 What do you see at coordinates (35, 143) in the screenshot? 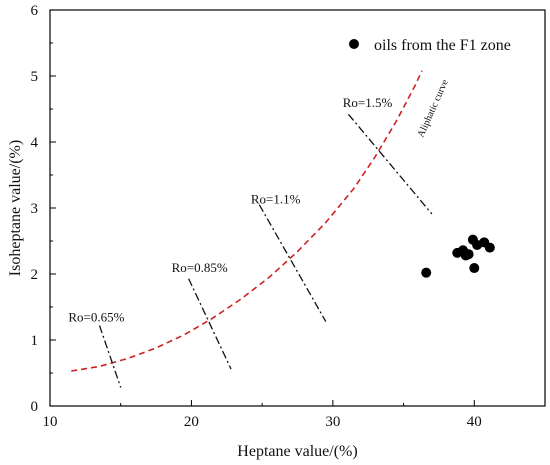
I see `y-tick-label: 4` at bounding box center [35, 143].